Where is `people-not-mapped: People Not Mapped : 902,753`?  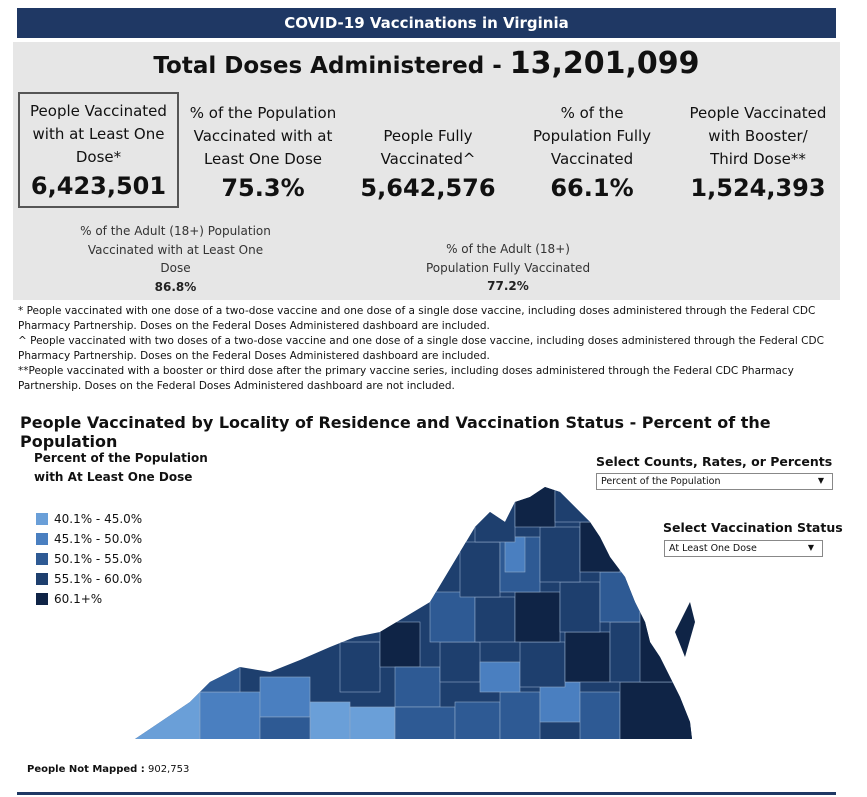 people-not-mapped: People Not Mapped : 902,753 is located at coordinates (108, 769).